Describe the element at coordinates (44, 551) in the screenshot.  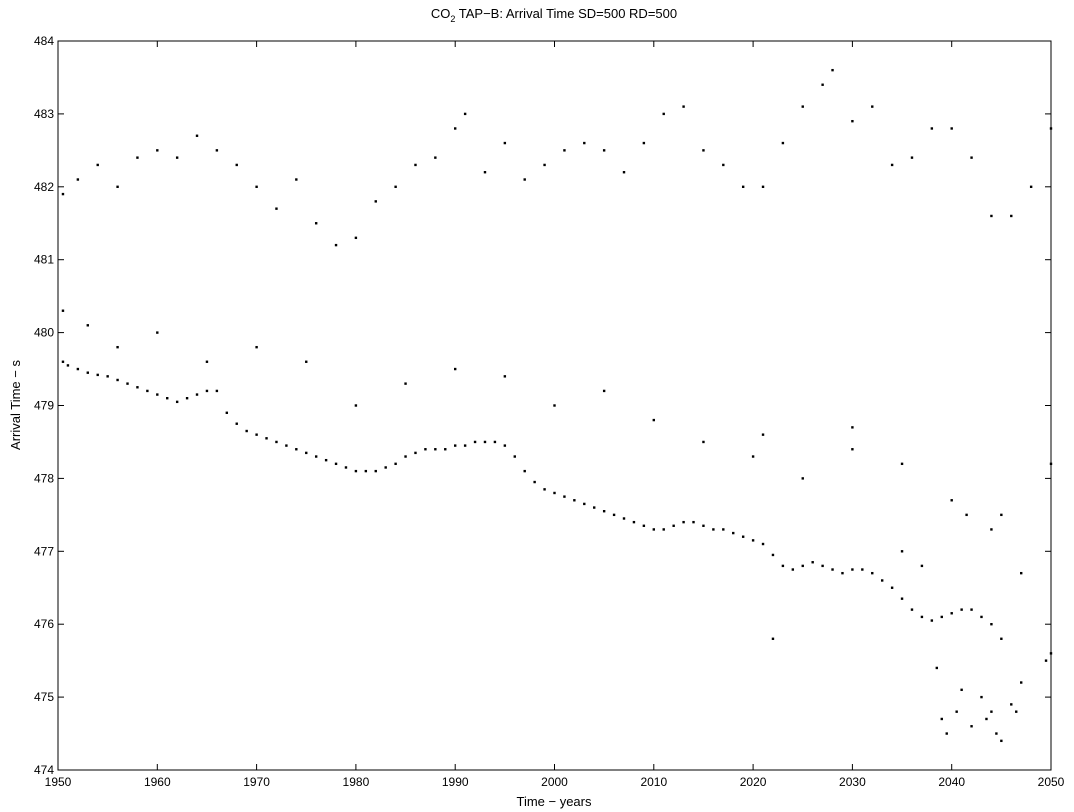
I see `y-tick-label: 477` at that location.